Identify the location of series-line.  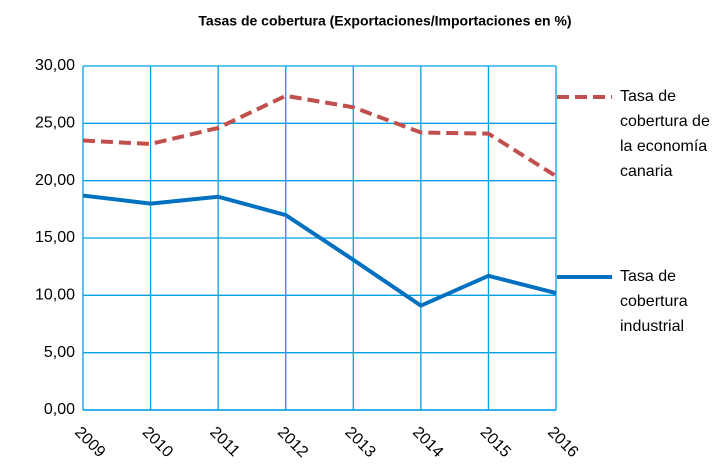
(320, 135).